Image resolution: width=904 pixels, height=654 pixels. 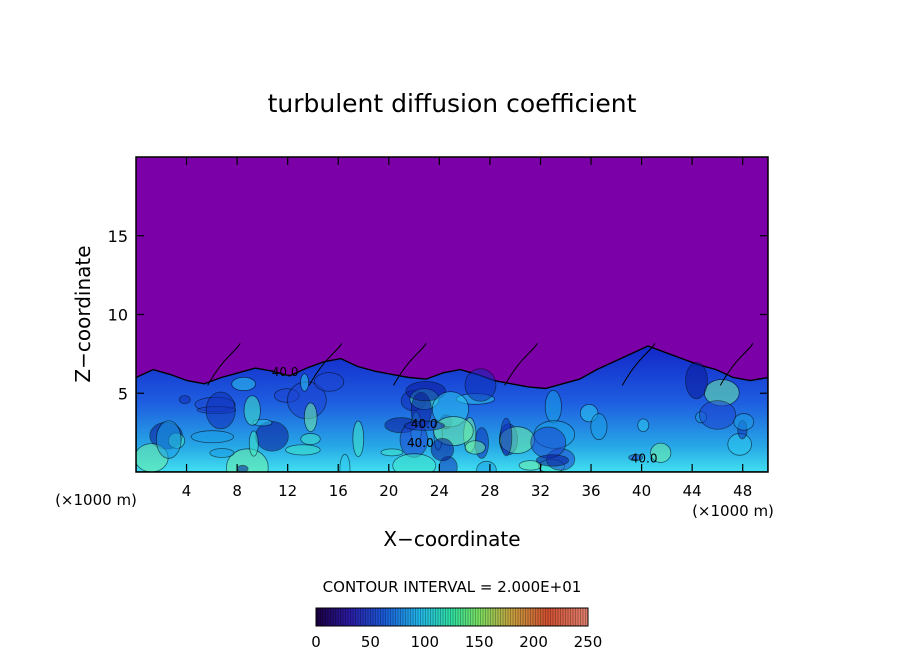 What do you see at coordinates (451, 539) in the screenshot?
I see `x-axis-label: X−coordinate` at bounding box center [451, 539].